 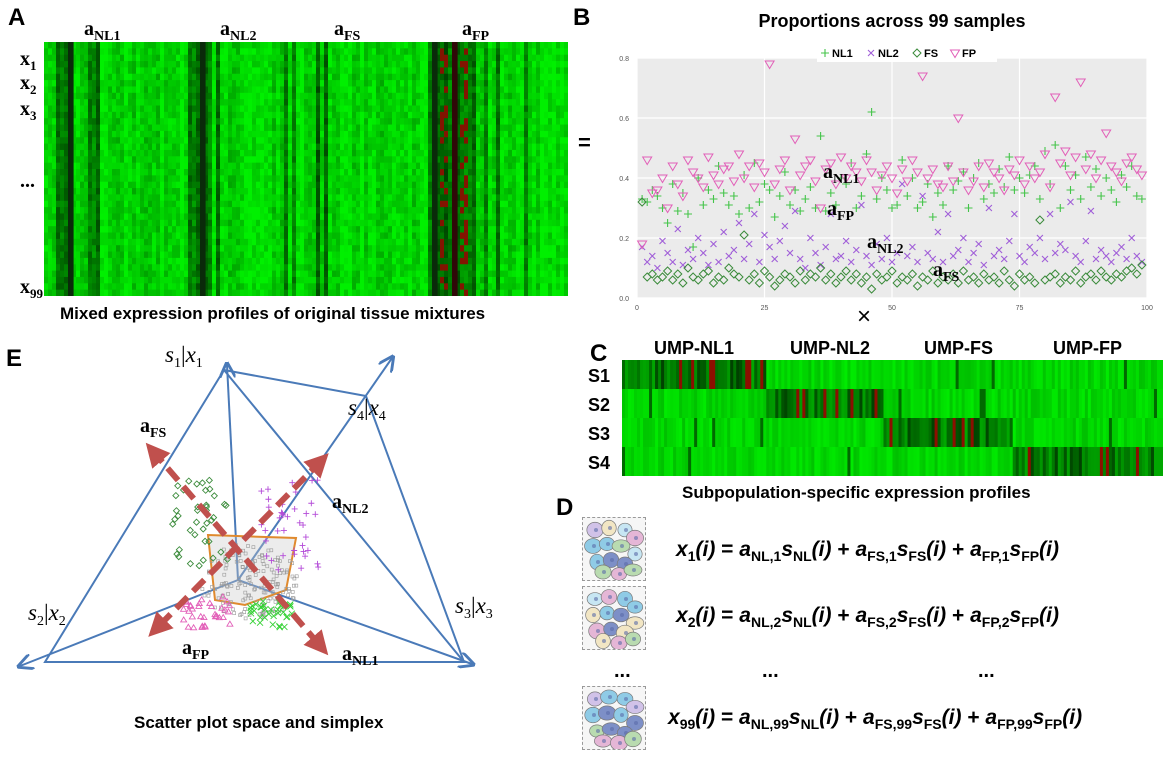 What do you see at coordinates (28, 84) in the screenshot?
I see `panel-a-row-label-2: x2` at bounding box center [28, 84].